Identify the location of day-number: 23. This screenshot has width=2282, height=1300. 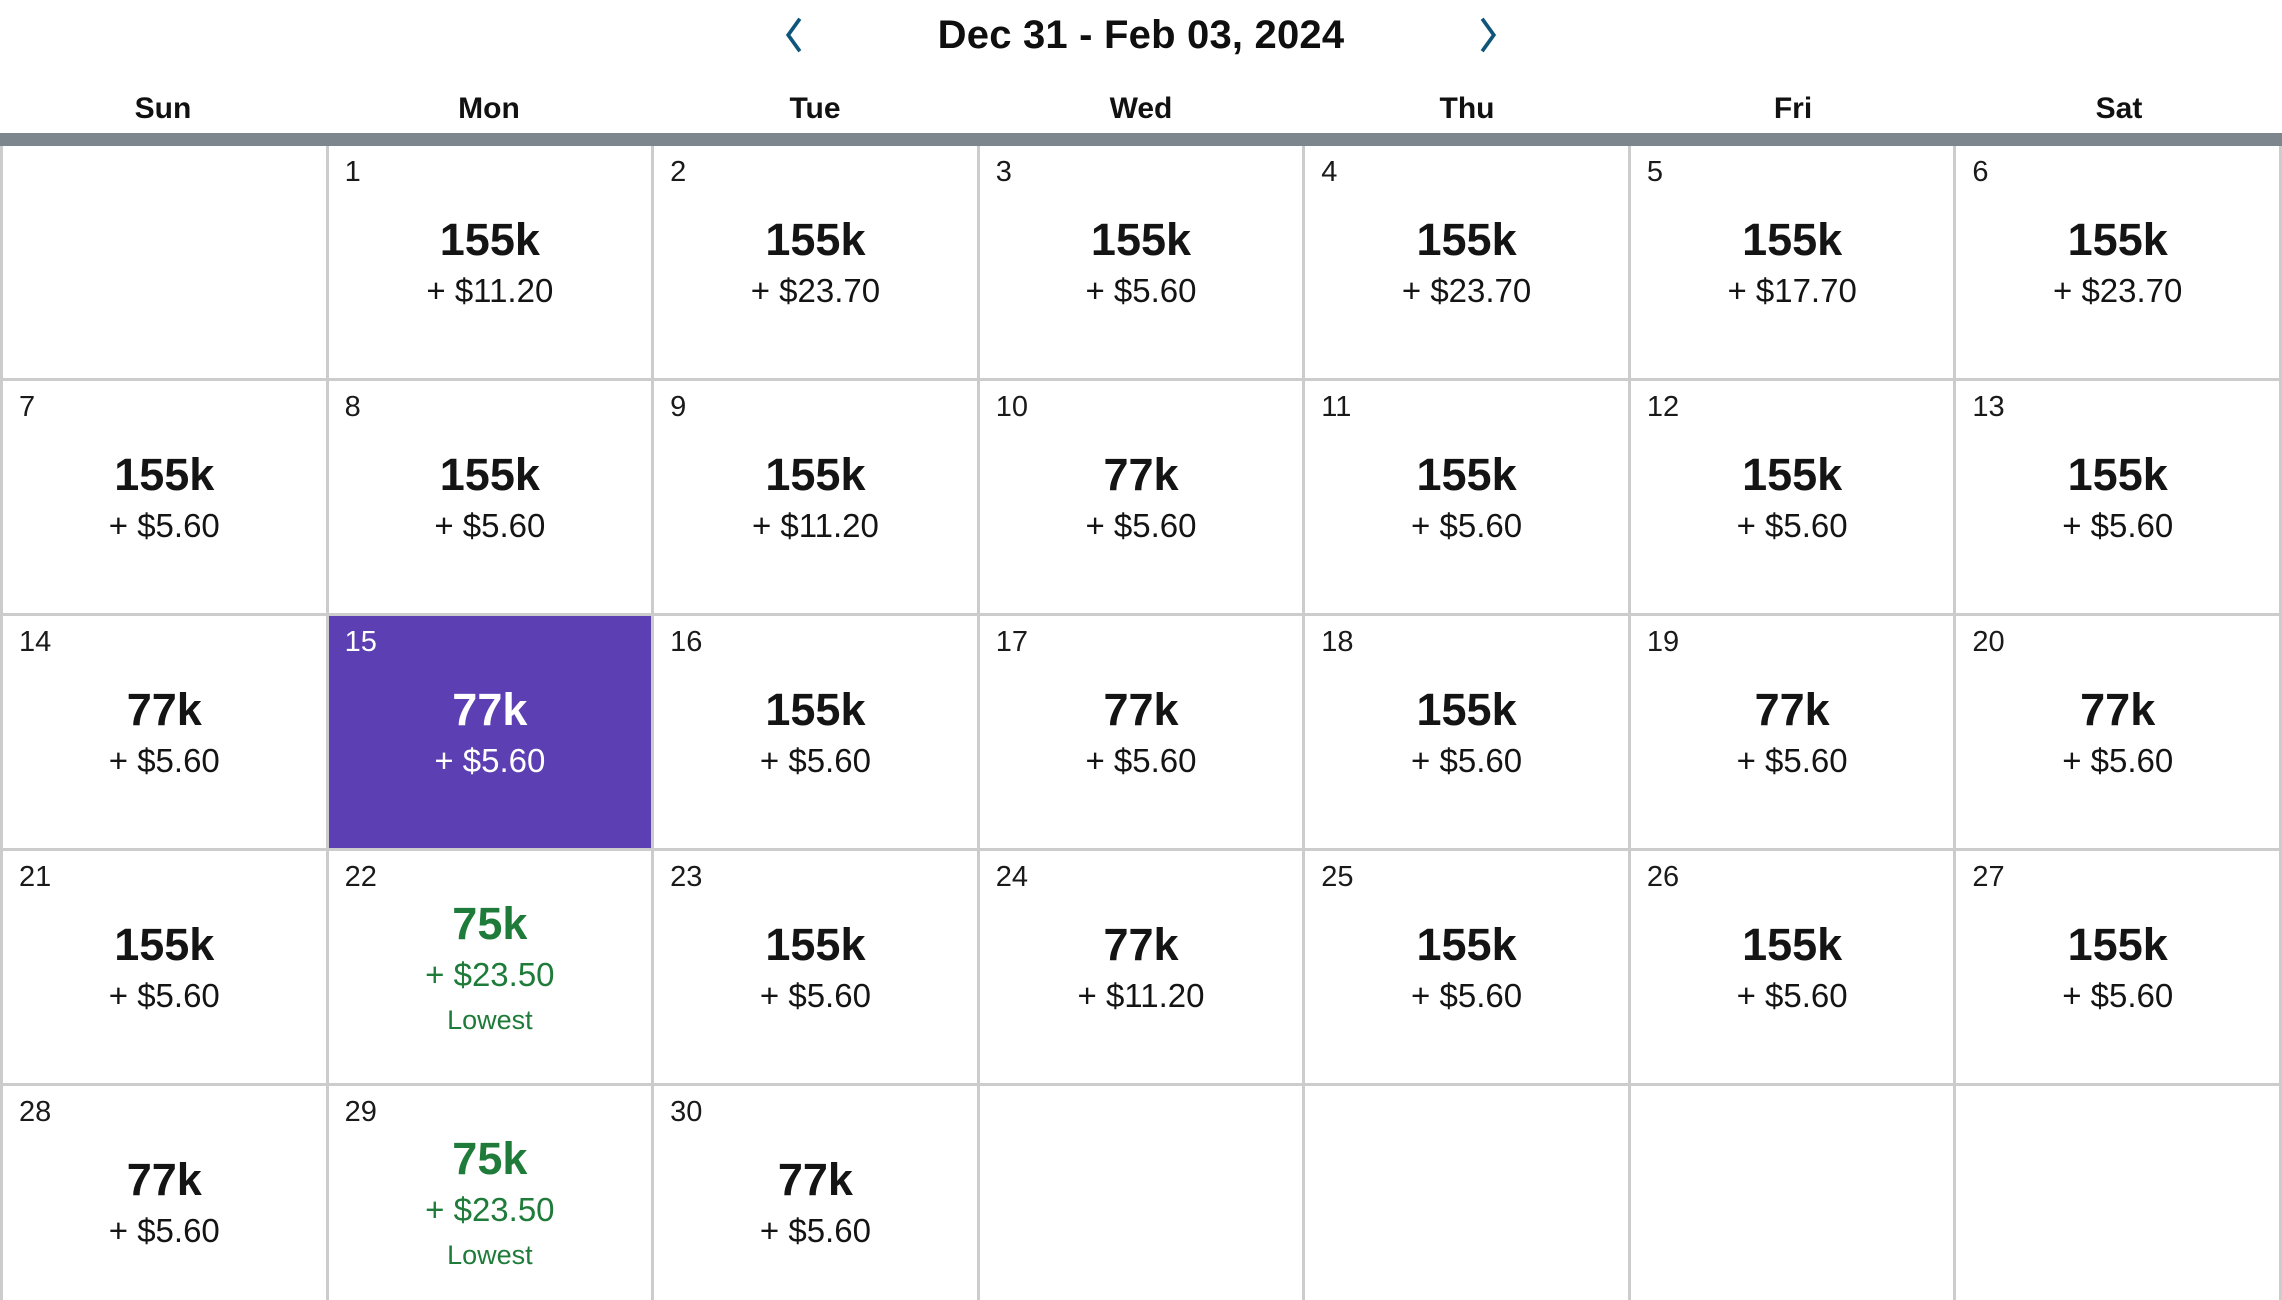
(686, 877).